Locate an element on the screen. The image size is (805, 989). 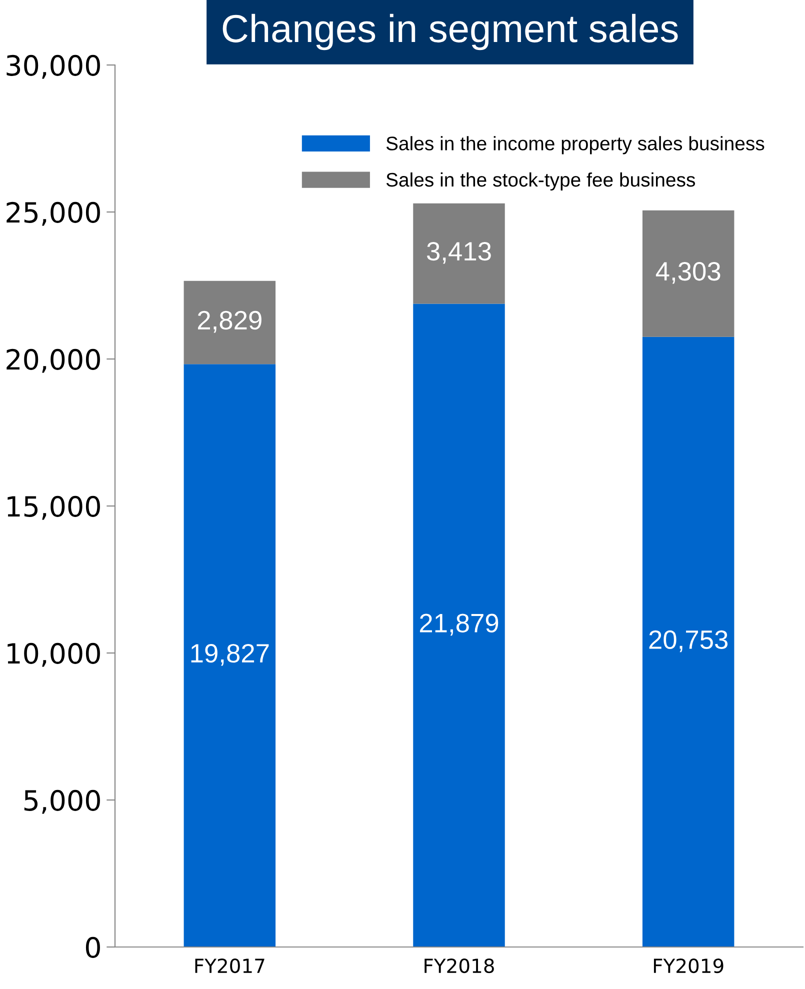
y-tick-label: 25,000 is located at coordinates (53, 214).